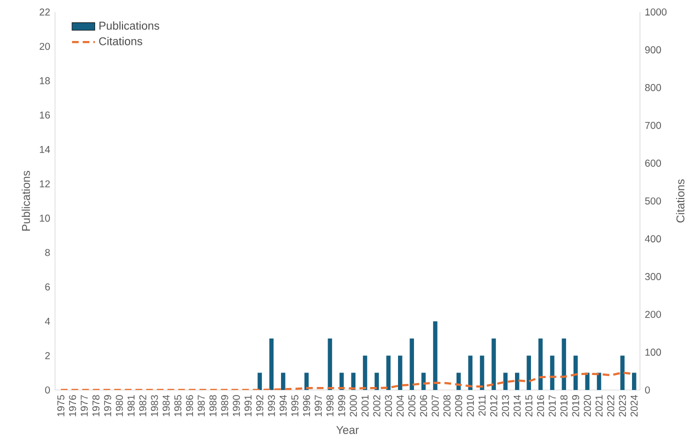 The height and width of the screenshot is (443, 690). I want to click on y2-tick-label: 900, so click(653, 50).